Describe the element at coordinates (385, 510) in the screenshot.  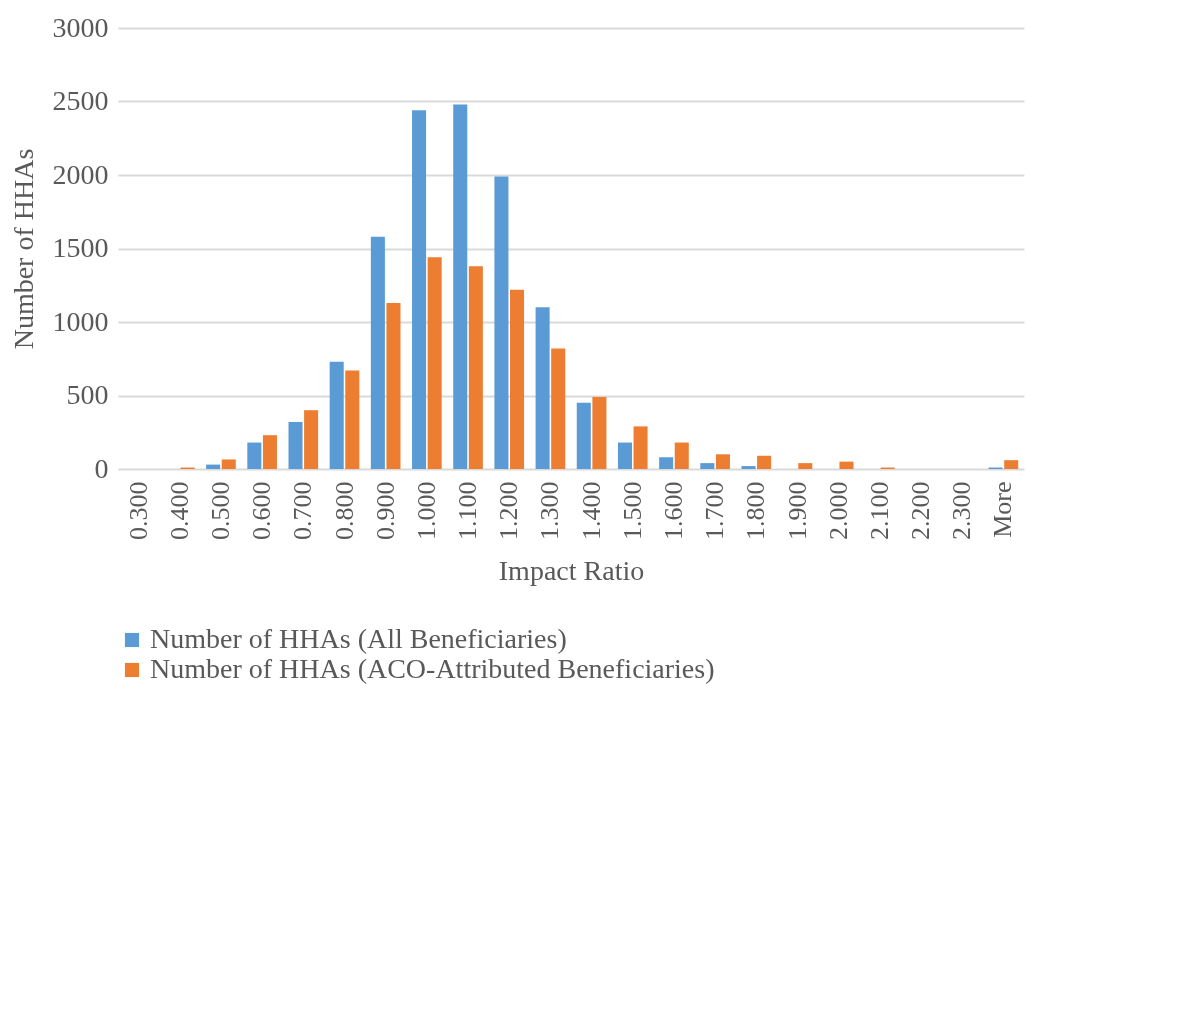
I see `x-tick-label: 0.900` at that location.